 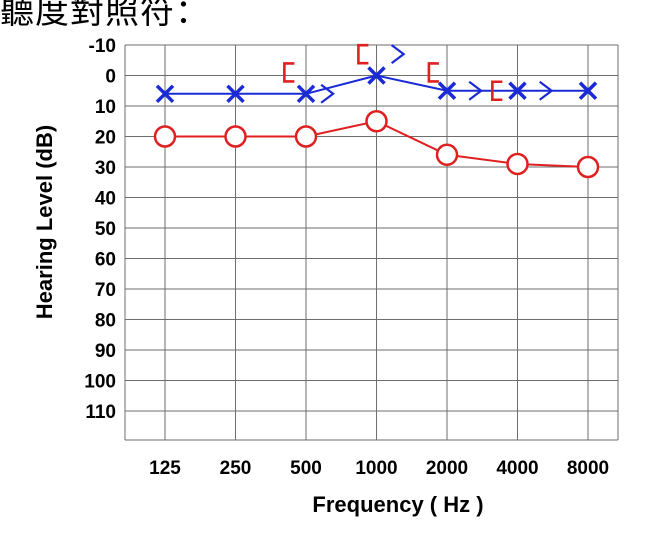 What do you see at coordinates (517, 468) in the screenshot?
I see `x-tick-label: 4000` at bounding box center [517, 468].